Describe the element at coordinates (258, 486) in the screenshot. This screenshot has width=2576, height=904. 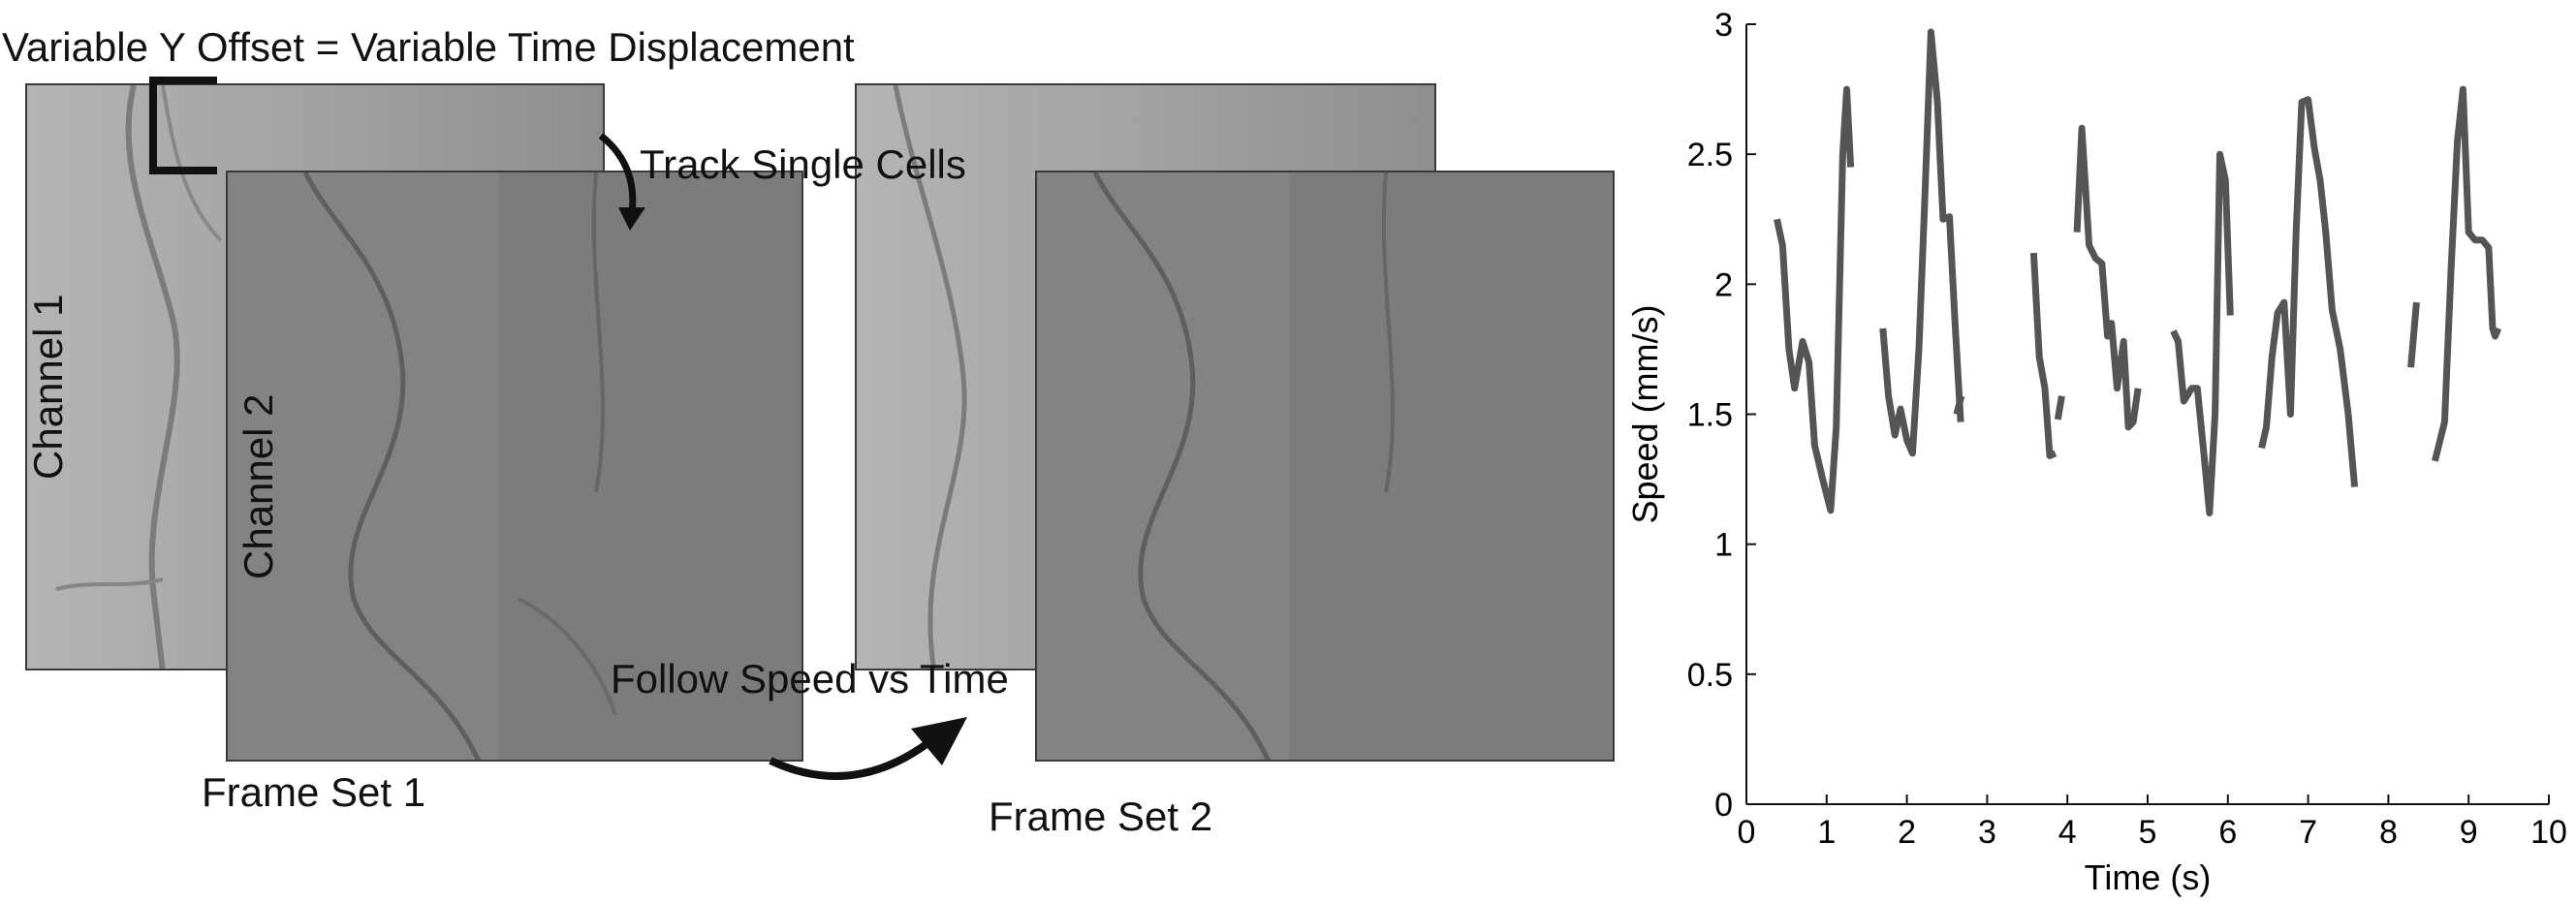
I see `channel2-label: Channel 2` at that location.